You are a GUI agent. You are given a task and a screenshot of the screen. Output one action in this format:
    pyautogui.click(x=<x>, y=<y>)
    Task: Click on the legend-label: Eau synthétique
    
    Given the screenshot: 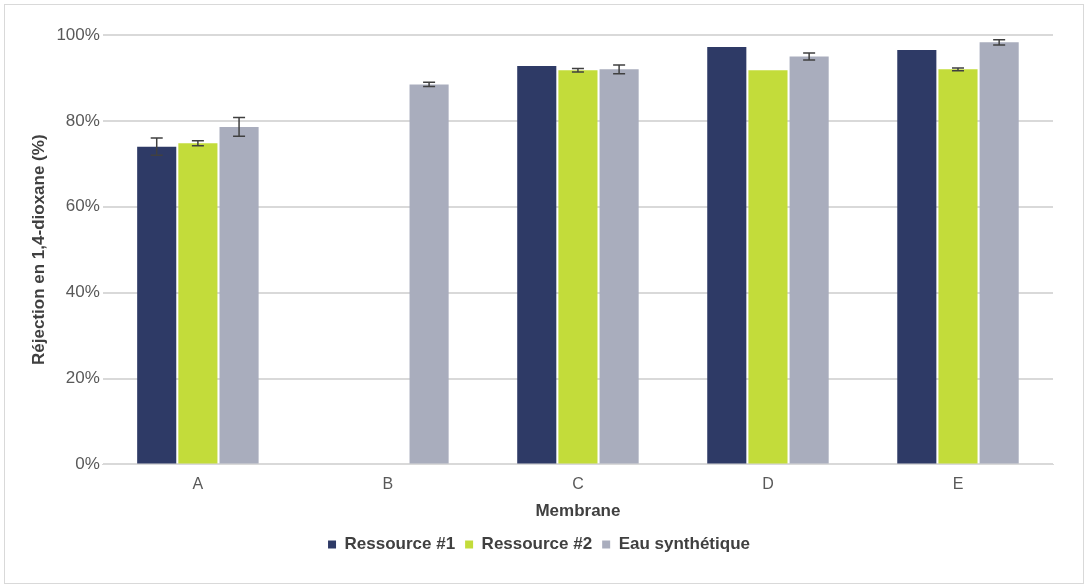 What is the action you would take?
    pyautogui.click(x=684, y=544)
    